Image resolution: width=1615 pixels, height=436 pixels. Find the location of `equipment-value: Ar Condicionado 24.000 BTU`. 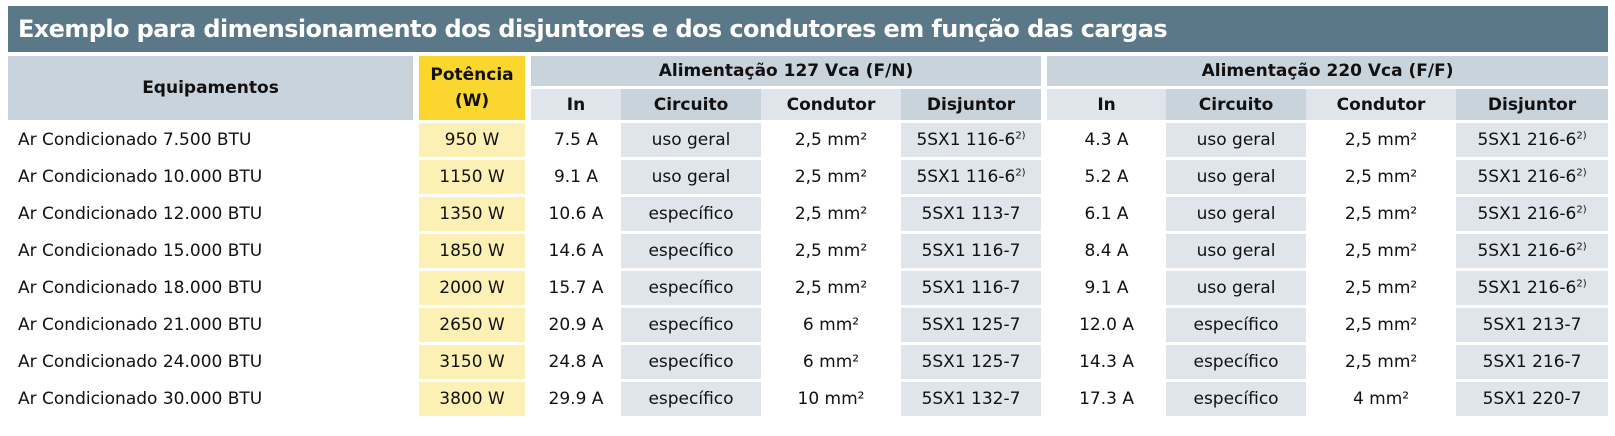

equipment-value: Ar Condicionado 24.000 BTU is located at coordinates (140, 362).